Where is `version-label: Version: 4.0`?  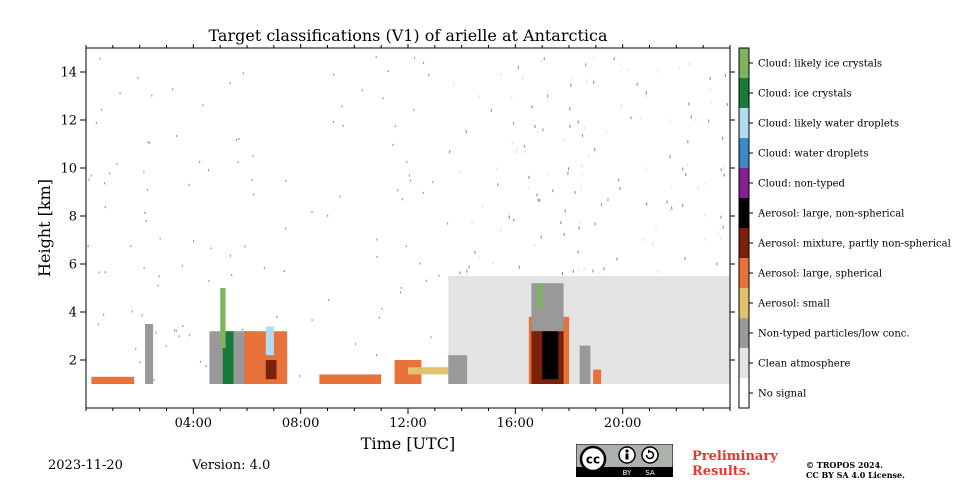 version-label: Version: 4.0 is located at coordinates (231, 465).